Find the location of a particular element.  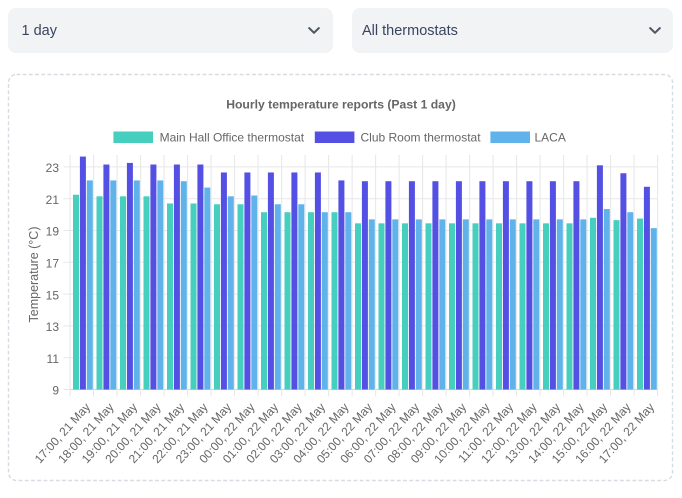

svg-text: LACA is located at coordinates (550, 138).